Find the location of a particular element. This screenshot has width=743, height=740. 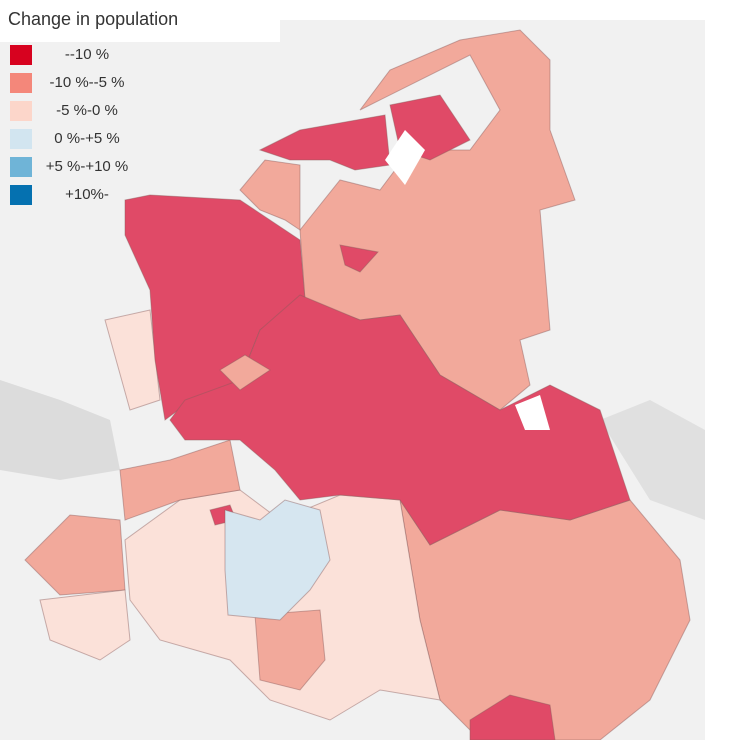

legend-label: -10 %--5 % is located at coordinates (86, 82).